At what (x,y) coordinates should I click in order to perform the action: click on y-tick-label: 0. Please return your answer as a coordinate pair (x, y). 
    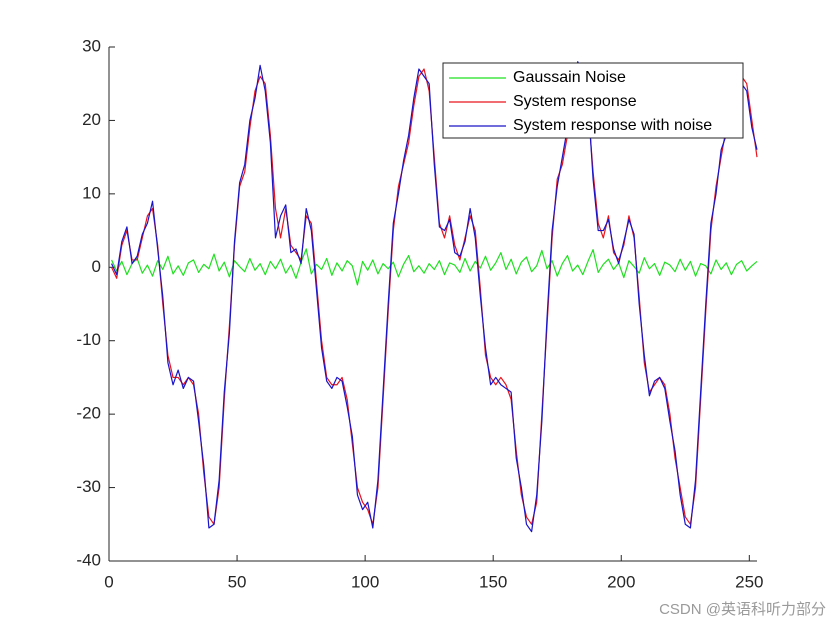
    Looking at the image, I should click on (96, 266).